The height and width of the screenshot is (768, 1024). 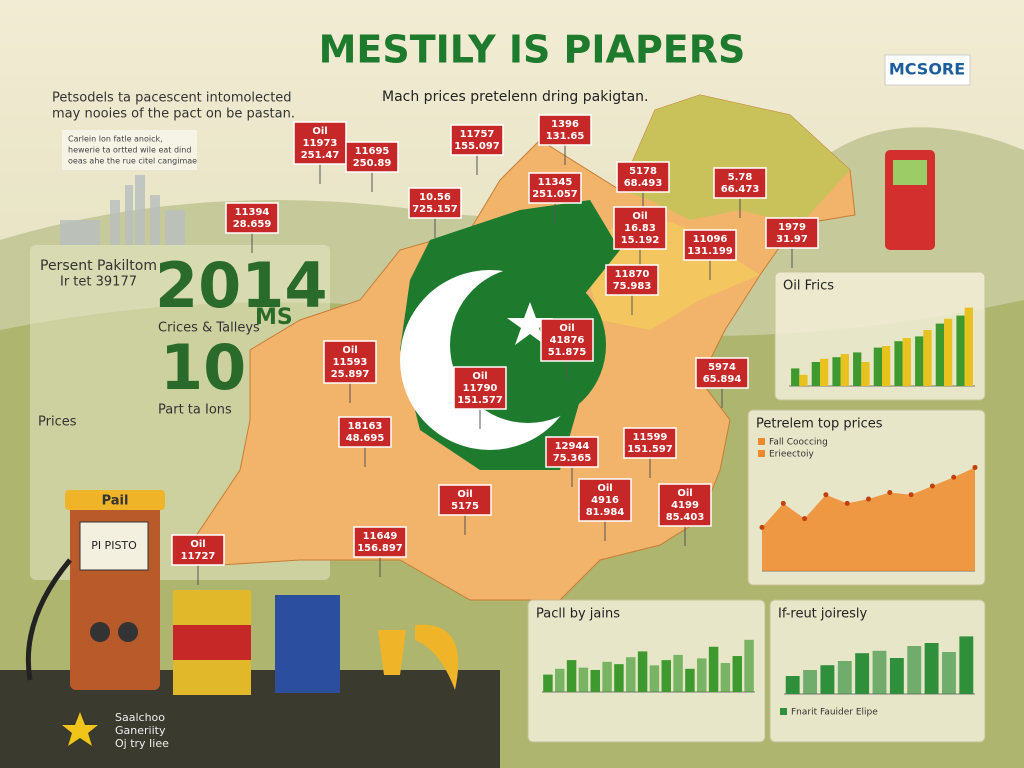 I want to click on tag-text: 48.695, so click(x=365, y=438).